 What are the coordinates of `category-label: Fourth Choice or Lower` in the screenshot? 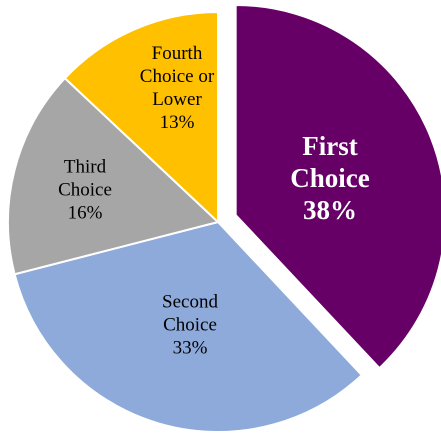 It's located at (177, 76).